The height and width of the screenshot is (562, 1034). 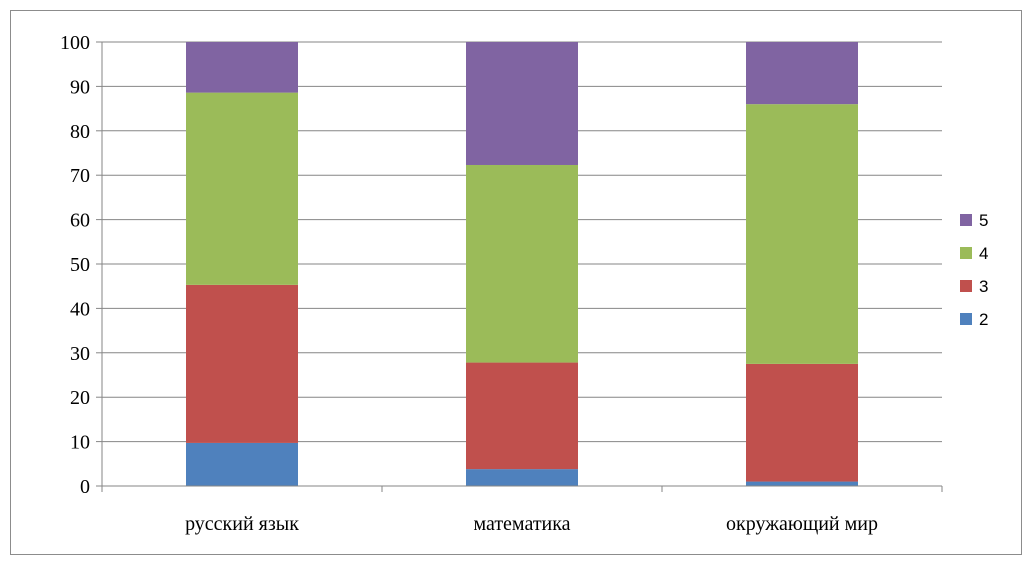 What do you see at coordinates (802, 524) in the screenshot?
I see `x-tick-label: окружающий мир` at bounding box center [802, 524].